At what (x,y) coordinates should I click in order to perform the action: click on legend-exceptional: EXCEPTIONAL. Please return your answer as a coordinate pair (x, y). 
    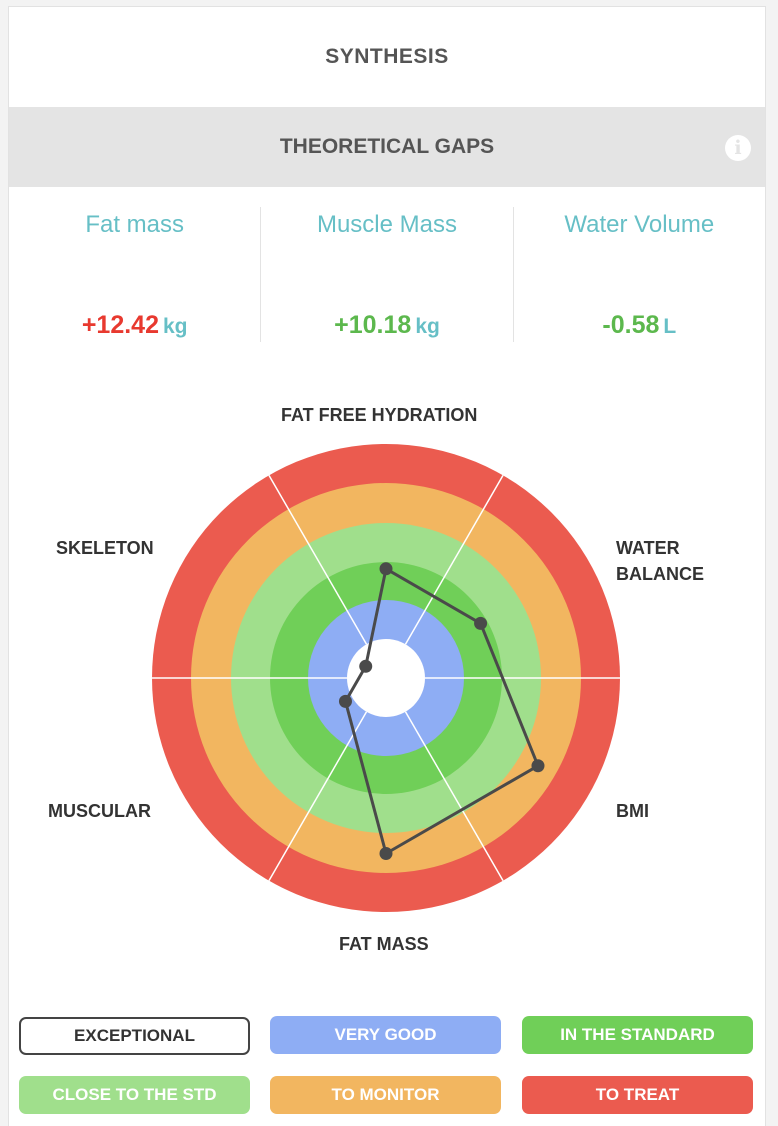
    Looking at the image, I should click on (134, 1036).